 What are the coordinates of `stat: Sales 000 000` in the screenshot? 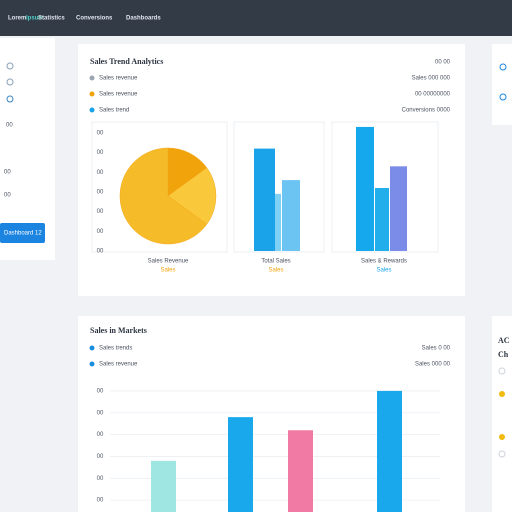 It's located at (431, 79).